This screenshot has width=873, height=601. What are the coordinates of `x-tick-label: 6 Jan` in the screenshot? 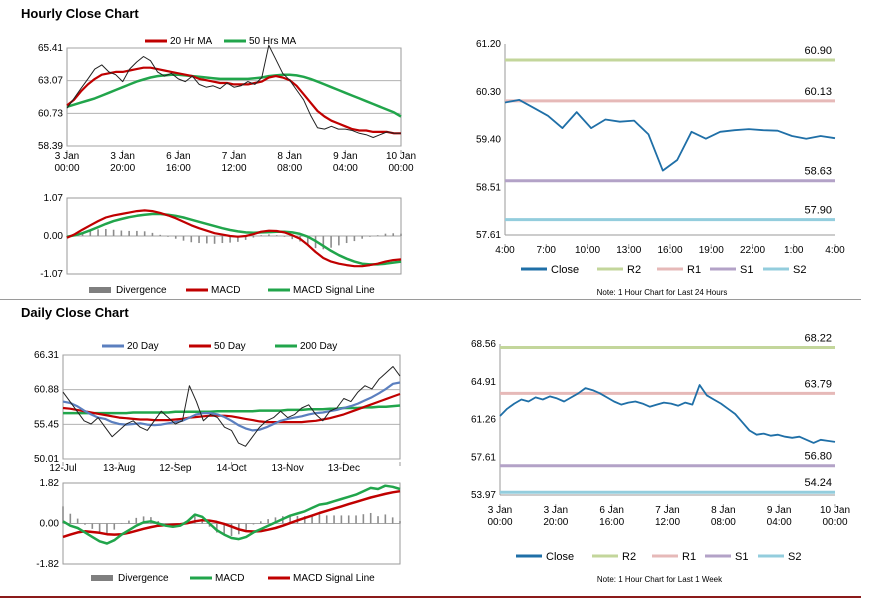 It's located at (611, 510).